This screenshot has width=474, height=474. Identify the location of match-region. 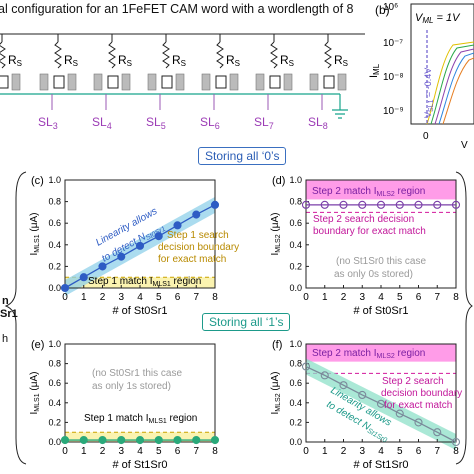
(140, 282).